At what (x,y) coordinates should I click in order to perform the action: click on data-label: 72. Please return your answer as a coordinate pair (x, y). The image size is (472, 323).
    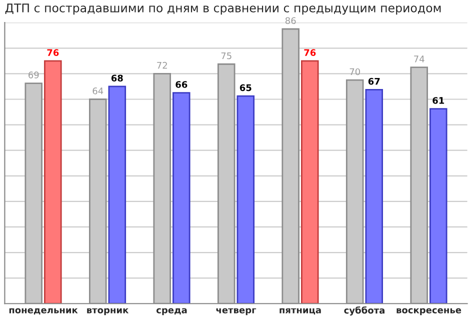
    Looking at the image, I should click on (162, 65).